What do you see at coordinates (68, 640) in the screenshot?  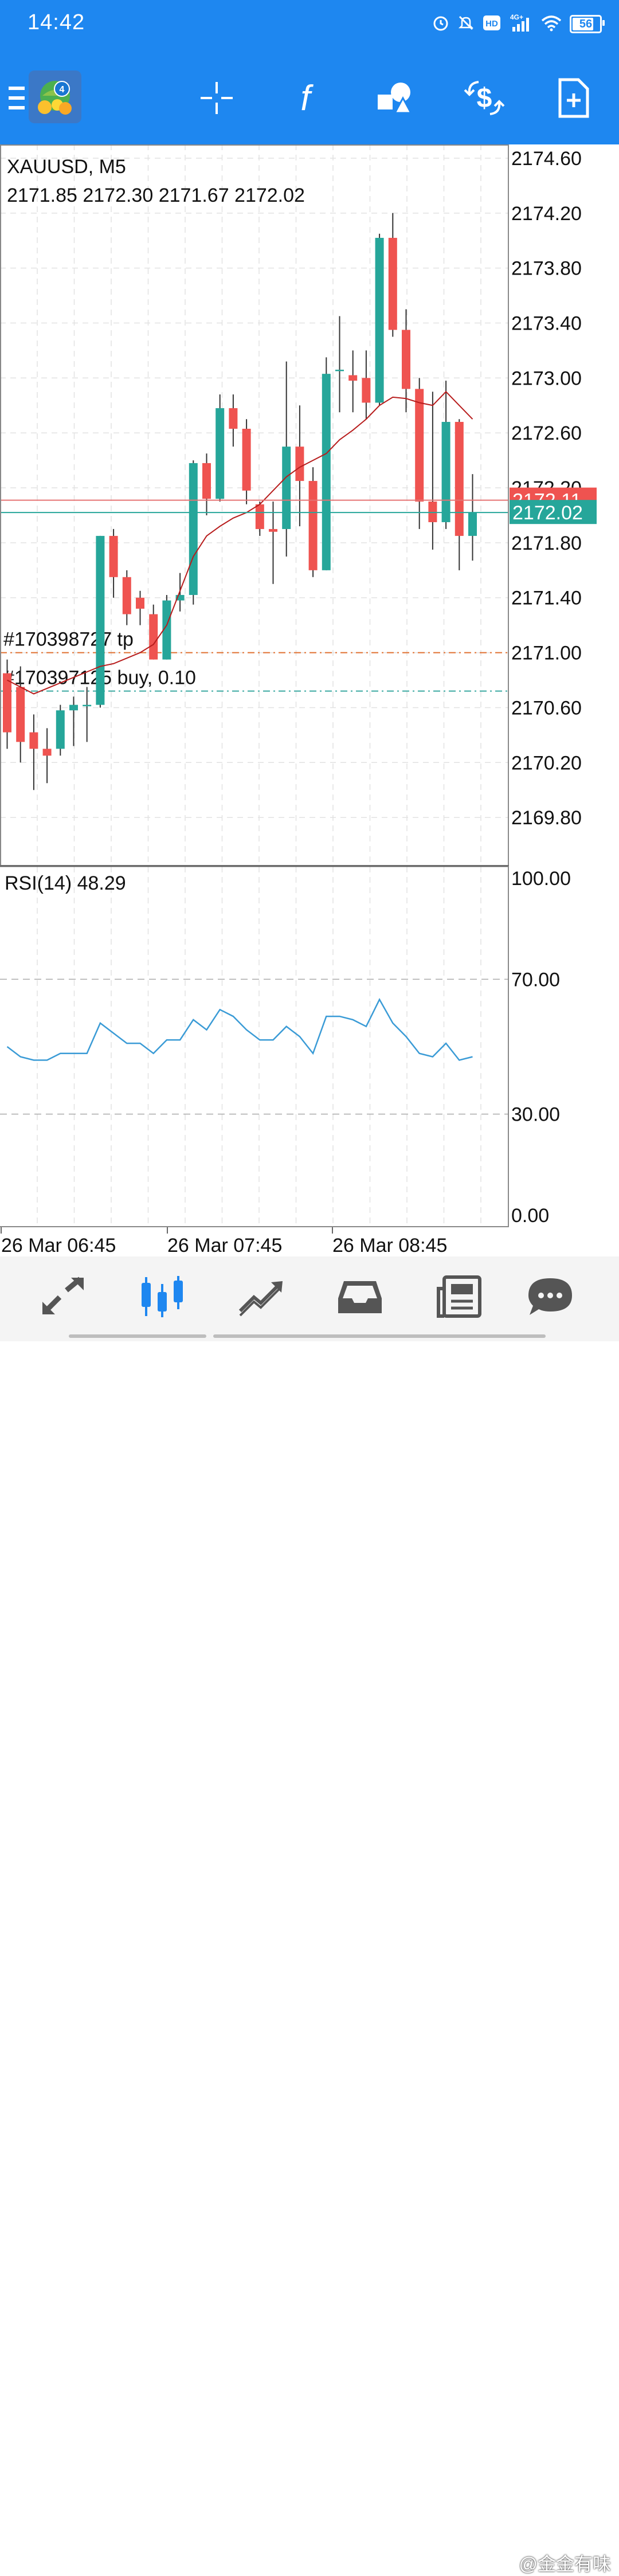 I see `order-label: #170398727 tp` at bounding box center [68, 640].